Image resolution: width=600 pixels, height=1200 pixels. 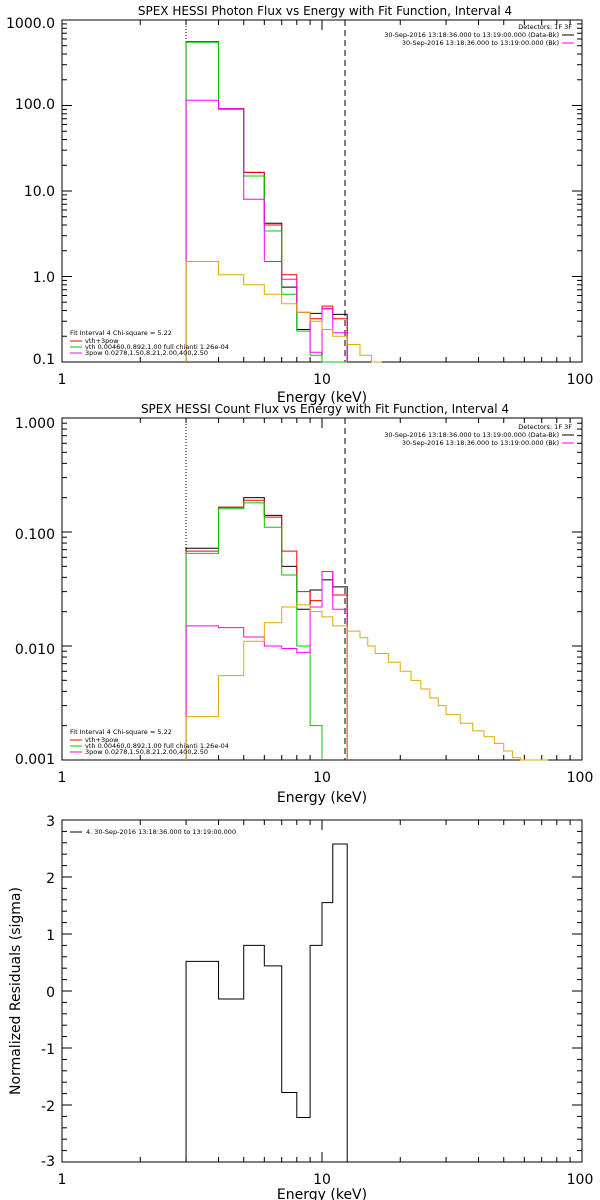 I want to click on panel2-ytick-label: 0.010, so click(x=35, y=650).